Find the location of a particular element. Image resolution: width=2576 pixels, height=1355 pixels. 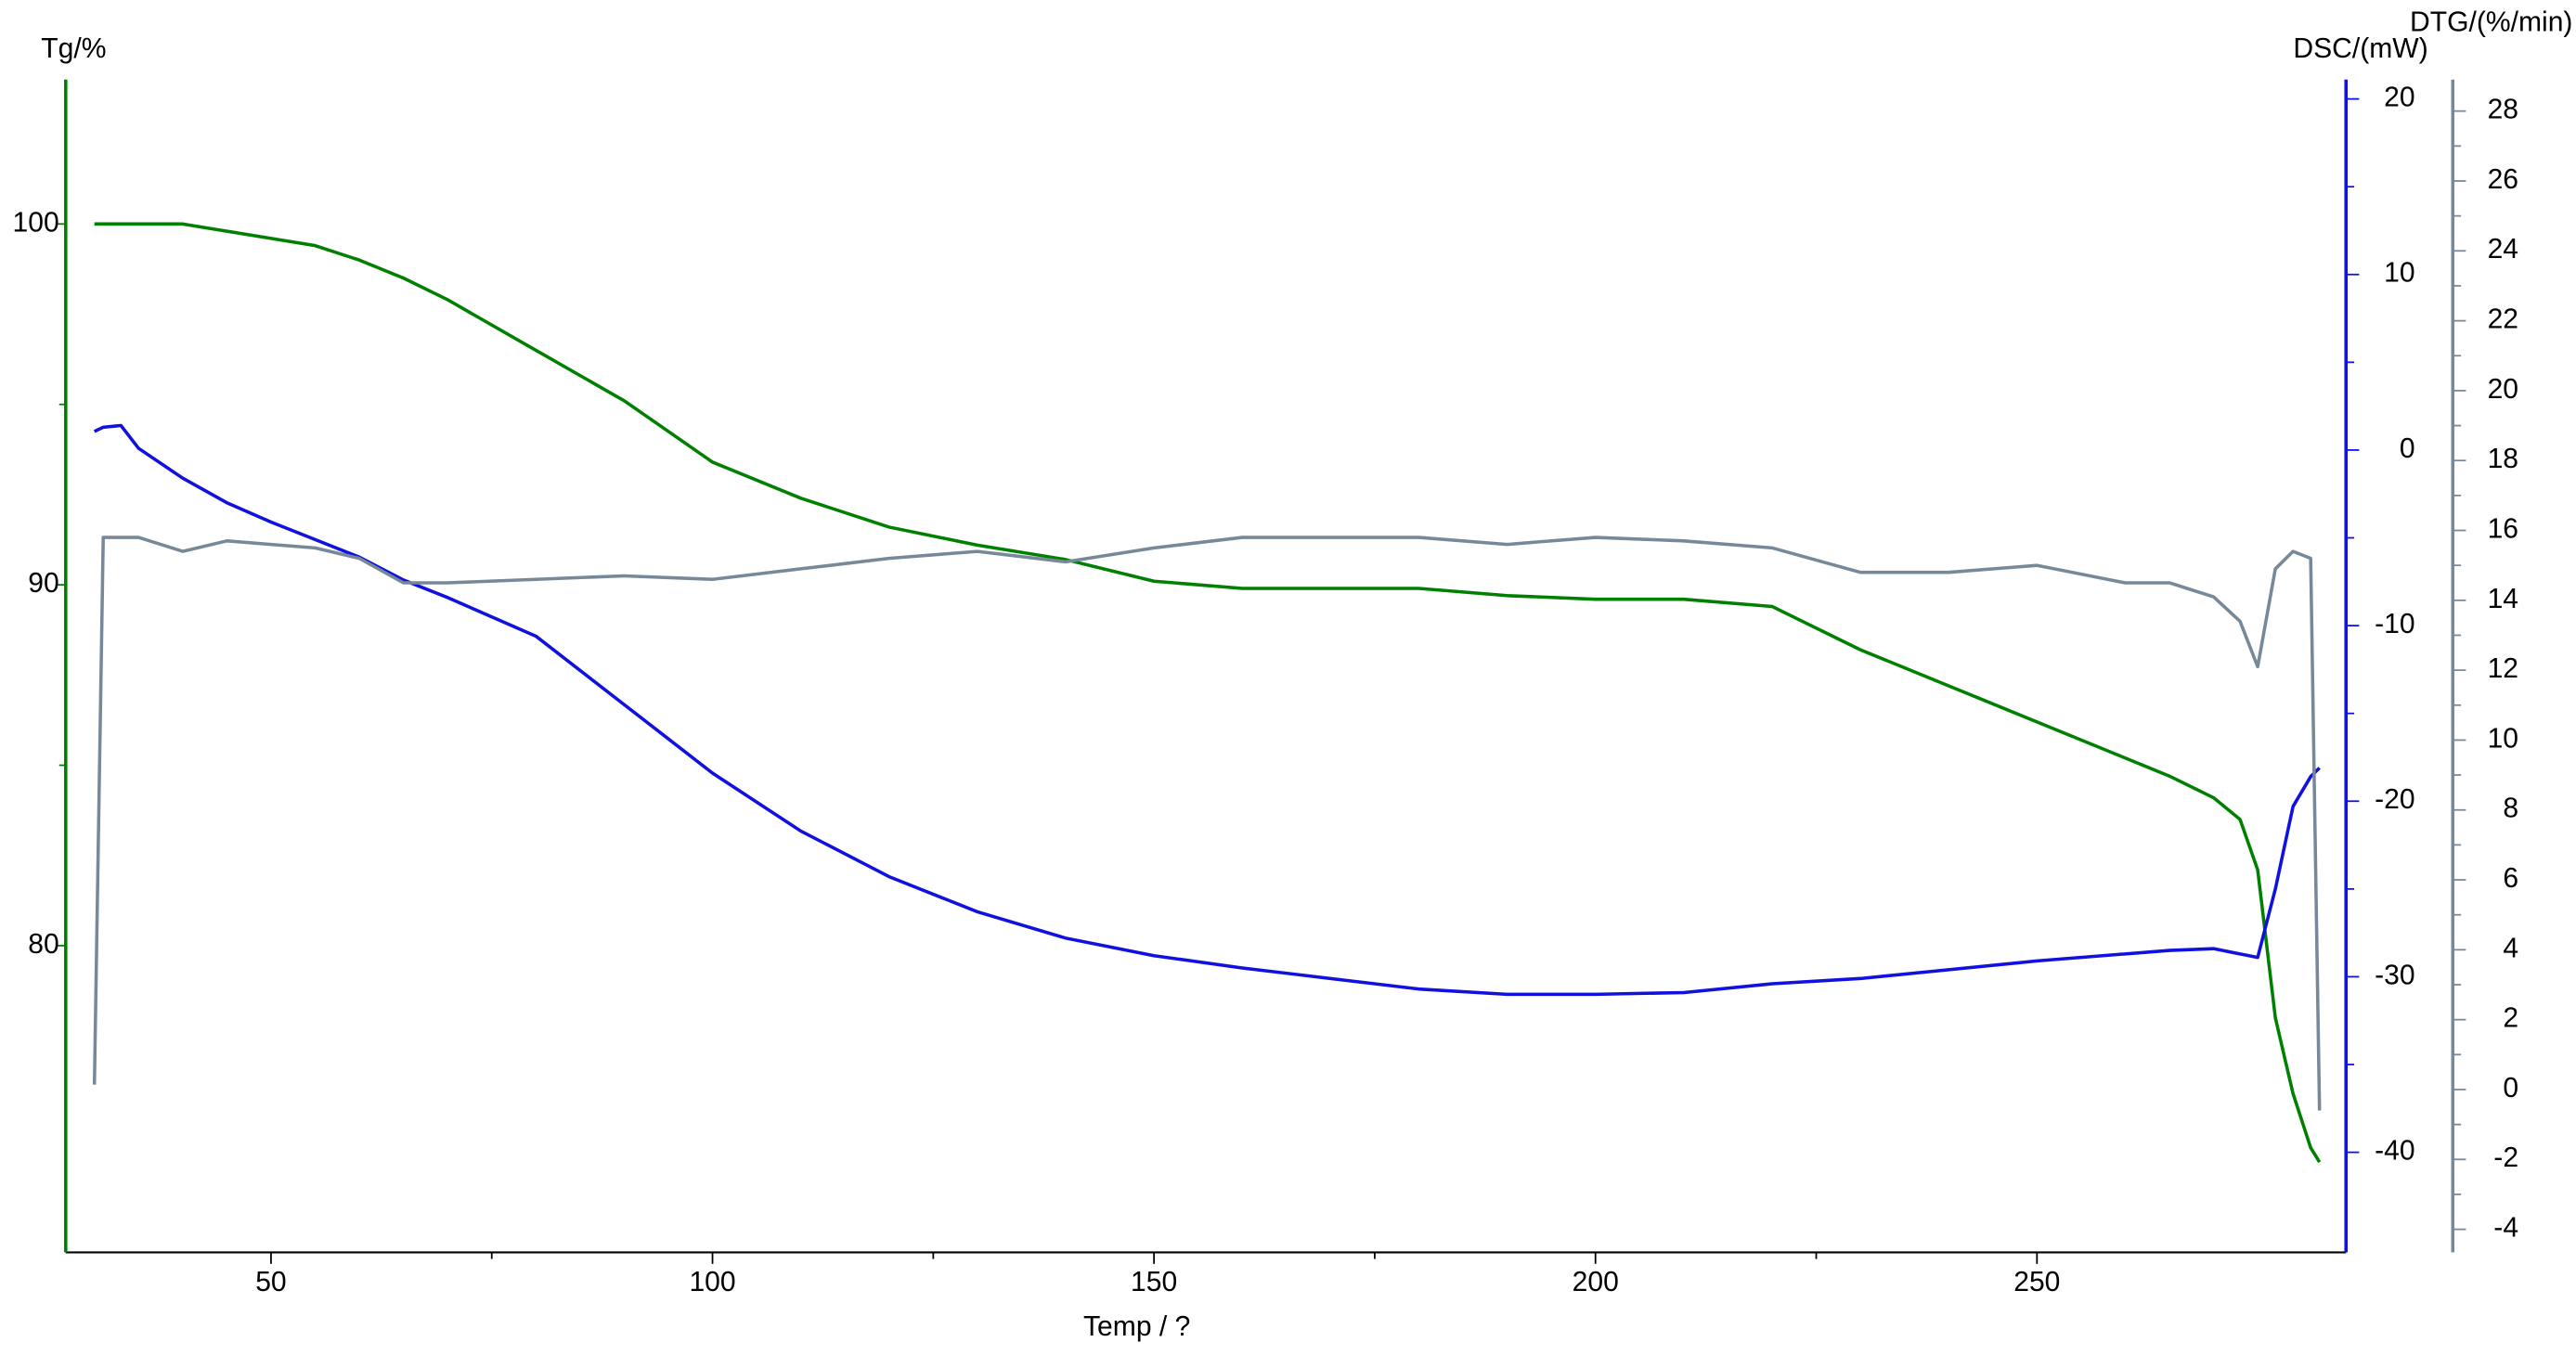

y2-tick-label: -10 is located at coordinates (2394, 624).